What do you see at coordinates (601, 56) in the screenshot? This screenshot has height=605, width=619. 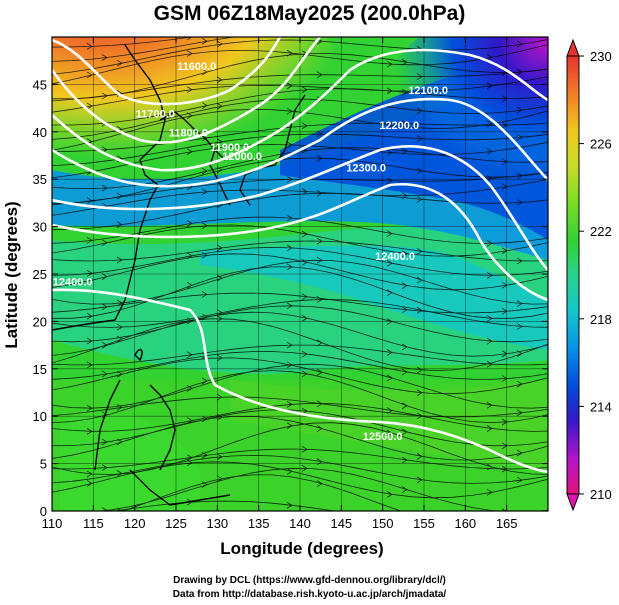 I see `colorbar-tick-label: 230` at bounding box center [601, 56].